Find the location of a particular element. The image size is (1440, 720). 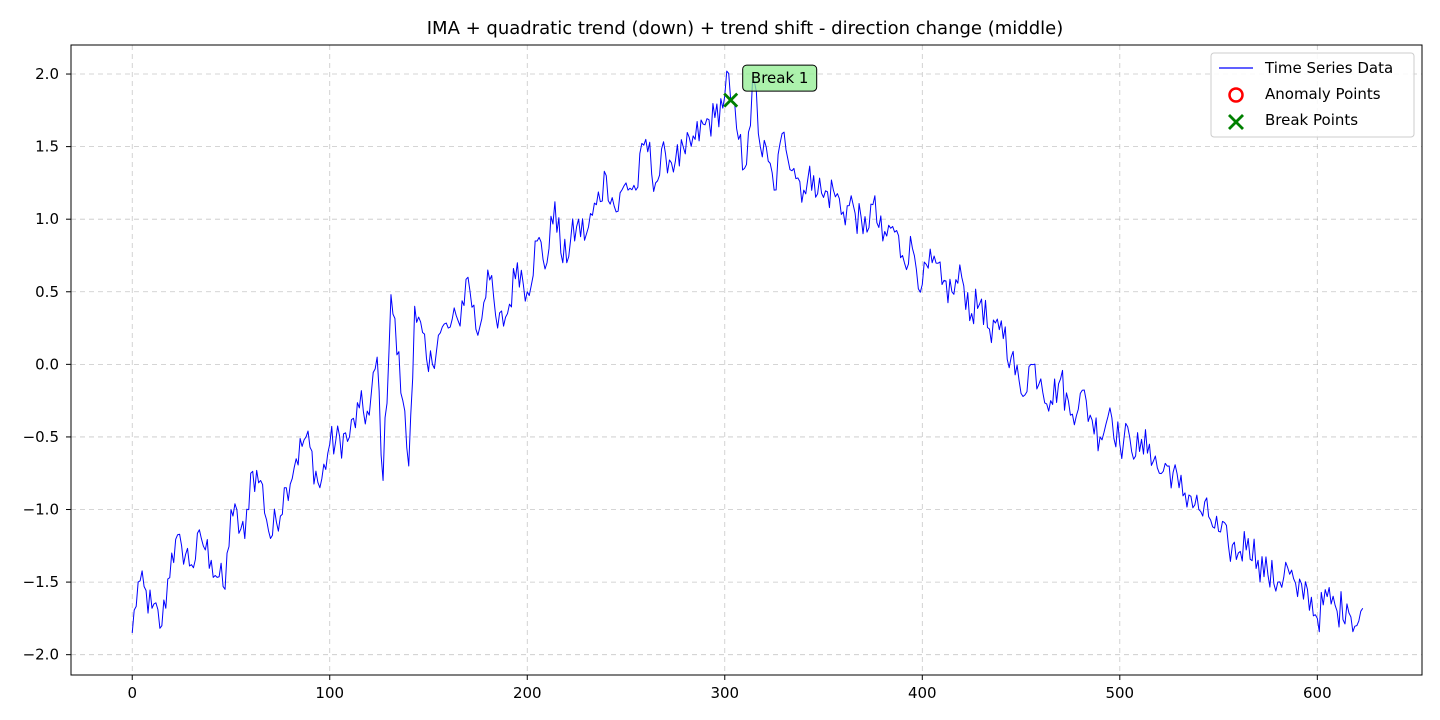

x-tick-label: 500 is located at coordinates (1119, 693).